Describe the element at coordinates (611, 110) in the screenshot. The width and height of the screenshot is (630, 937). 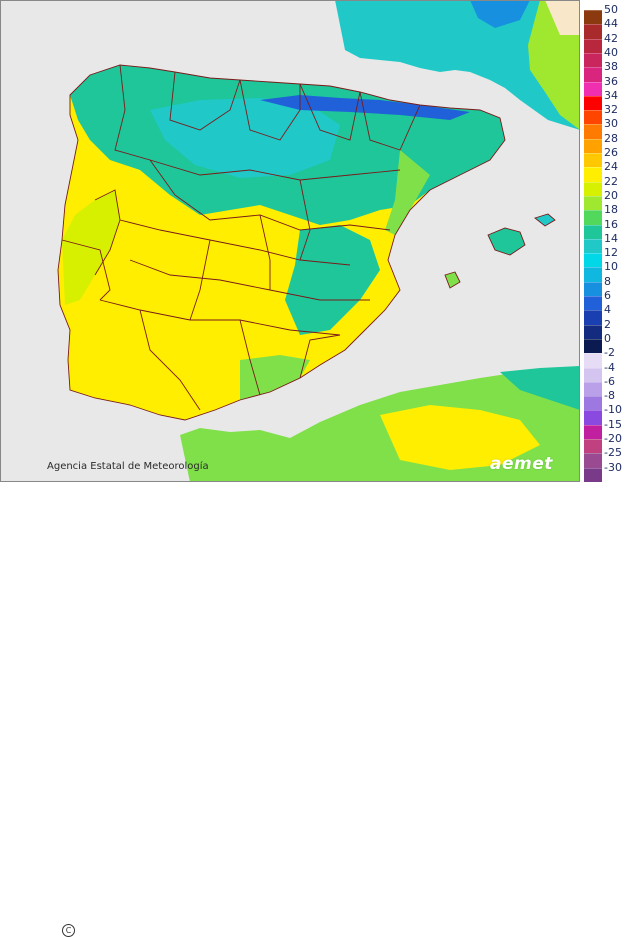
I see `legend-label: 32` at that location.